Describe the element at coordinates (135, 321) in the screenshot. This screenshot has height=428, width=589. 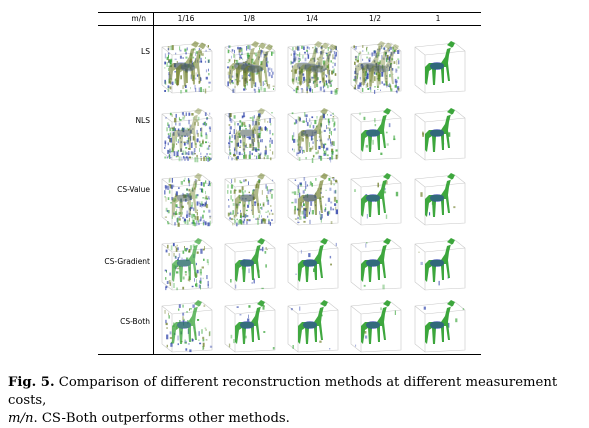
I see `row-label: CS-Both` at that location.